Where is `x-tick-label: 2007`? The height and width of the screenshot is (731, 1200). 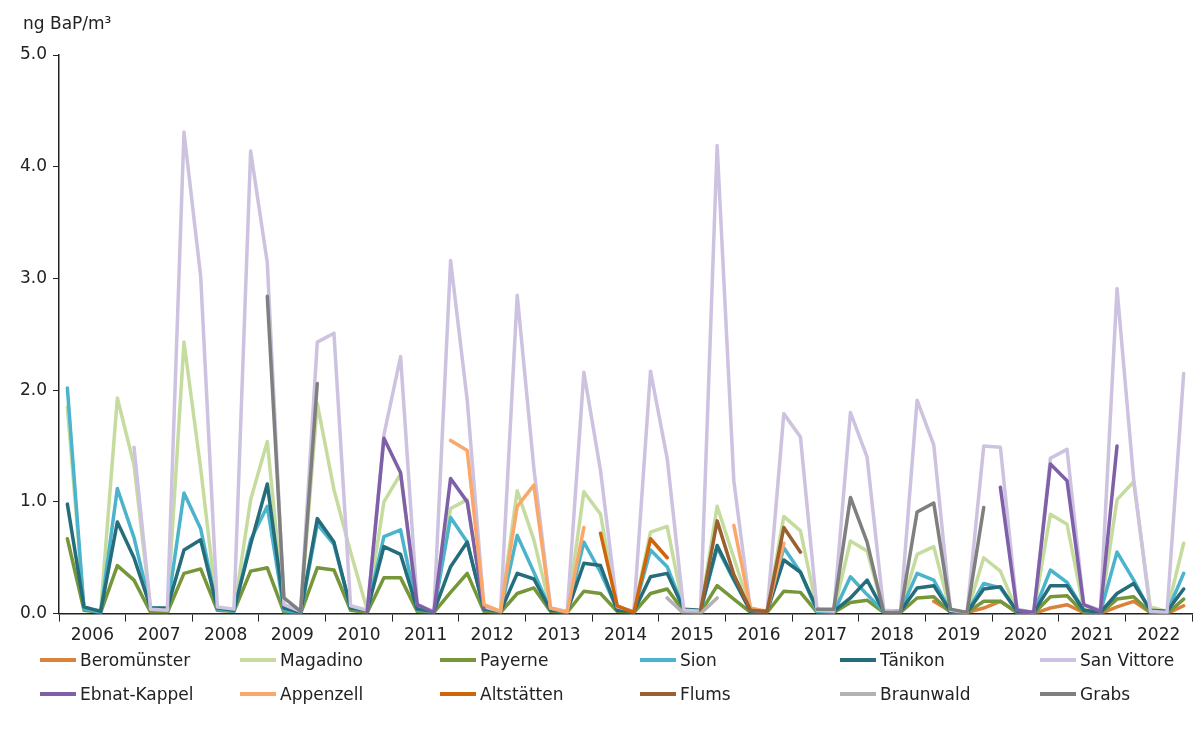
x-tick-label: 2007 is located at coordinates (159, 634).